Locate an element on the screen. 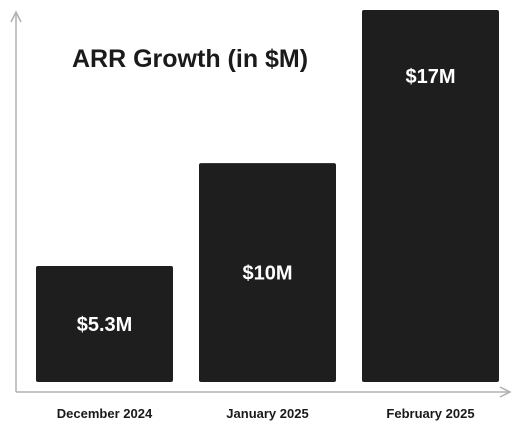  x-tick-labels: December 2024 January 2025 February 2025 is located at coordinates (266, 413).